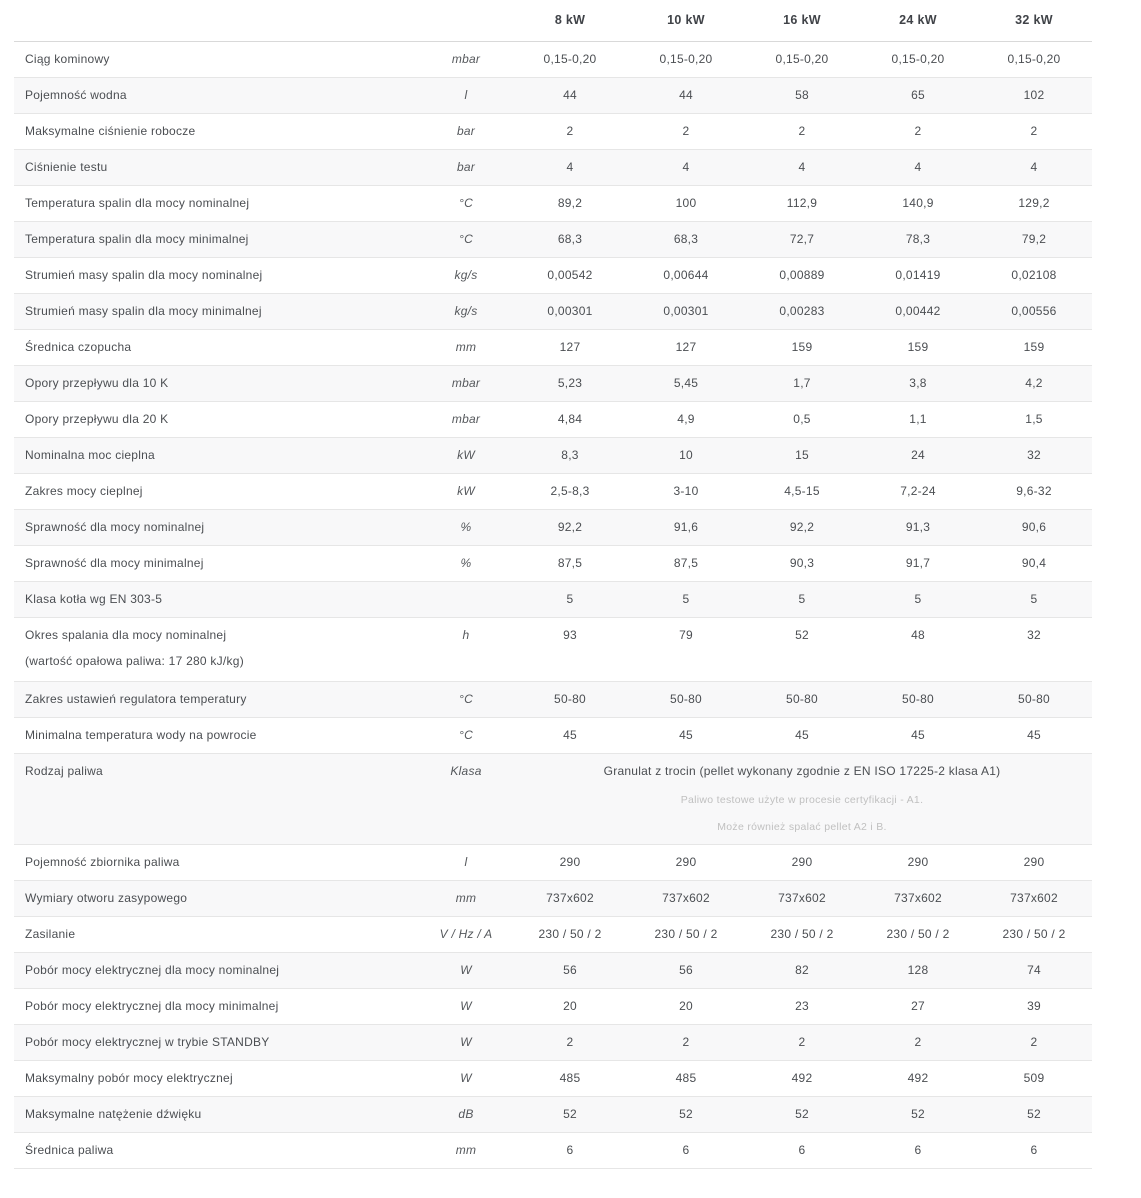 This screenshot has height=1198, width=1141. What do you see at coordinates (553, 96) in the screenshot?
I see `table-row: Pojemność wodna l 44 44 58 65 102` at bounding box center [553, 96].